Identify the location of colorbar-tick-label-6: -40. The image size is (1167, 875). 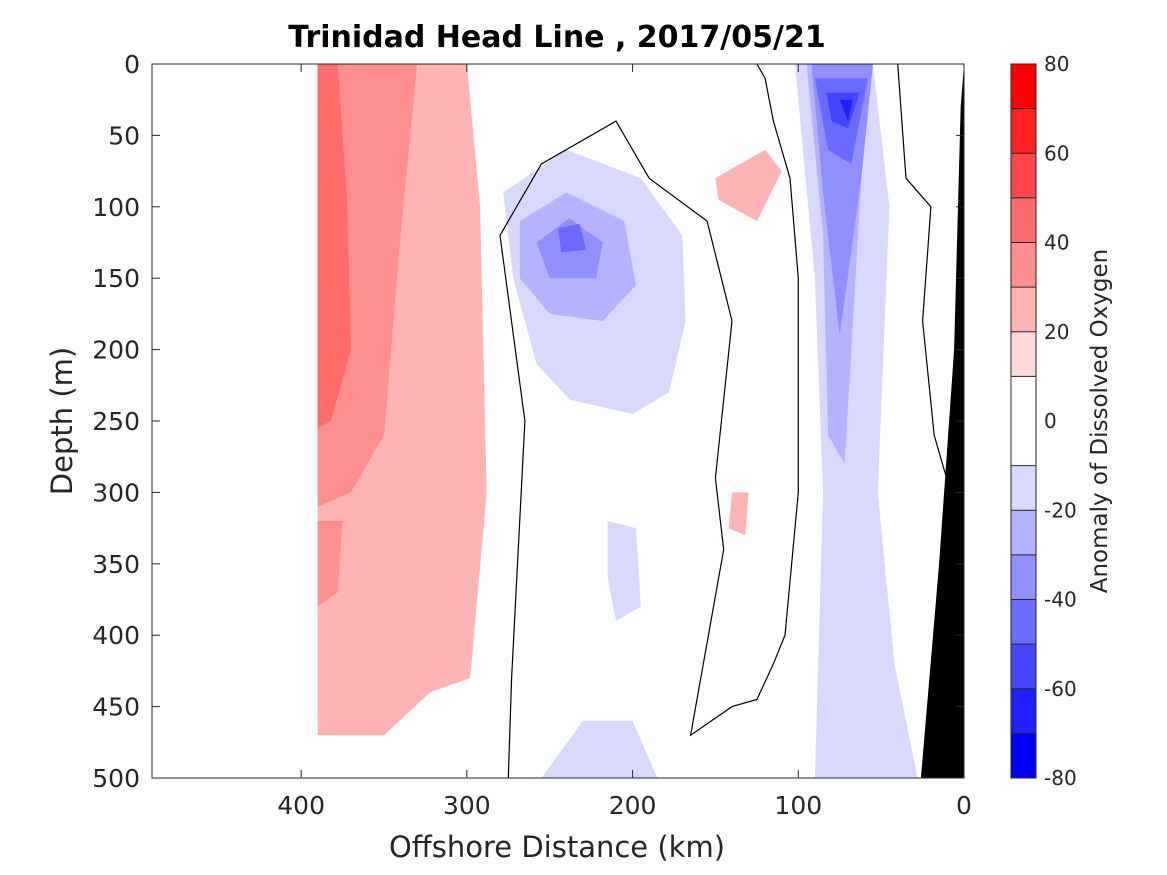
(1060, 600).